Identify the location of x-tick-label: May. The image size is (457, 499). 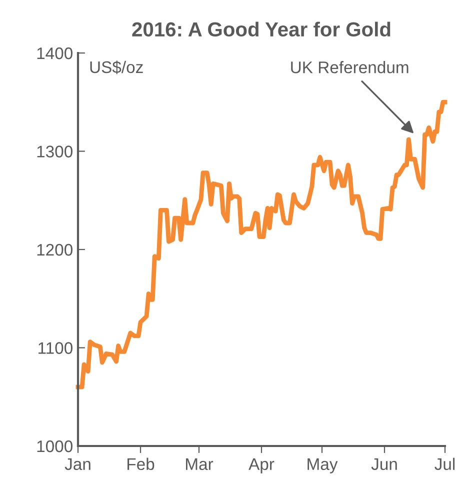
(323, 466).